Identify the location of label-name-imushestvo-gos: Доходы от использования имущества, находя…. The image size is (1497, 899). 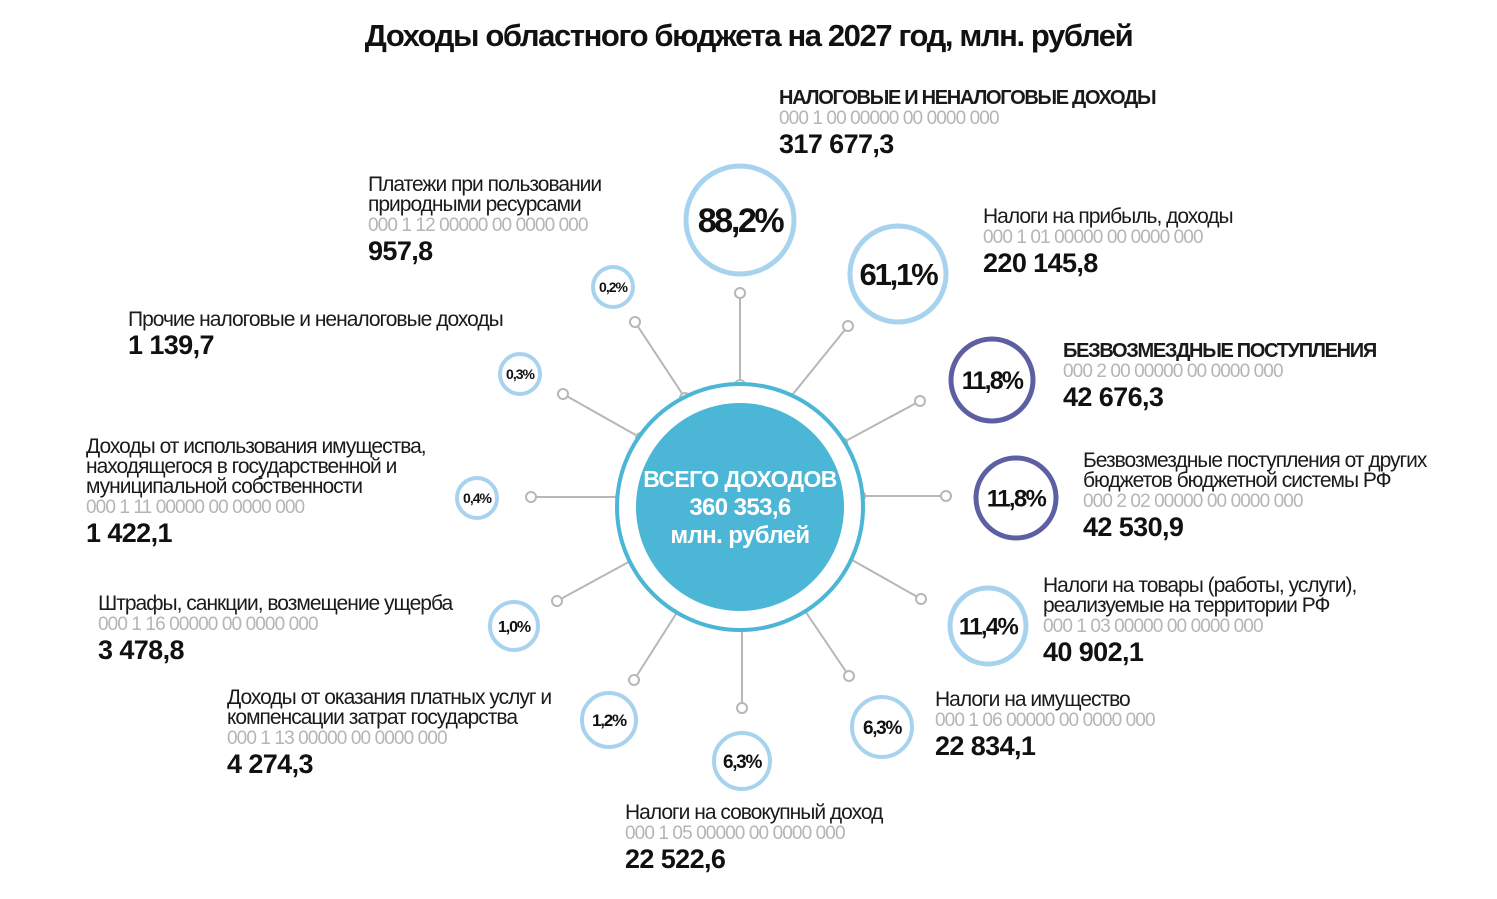
(256, 466).